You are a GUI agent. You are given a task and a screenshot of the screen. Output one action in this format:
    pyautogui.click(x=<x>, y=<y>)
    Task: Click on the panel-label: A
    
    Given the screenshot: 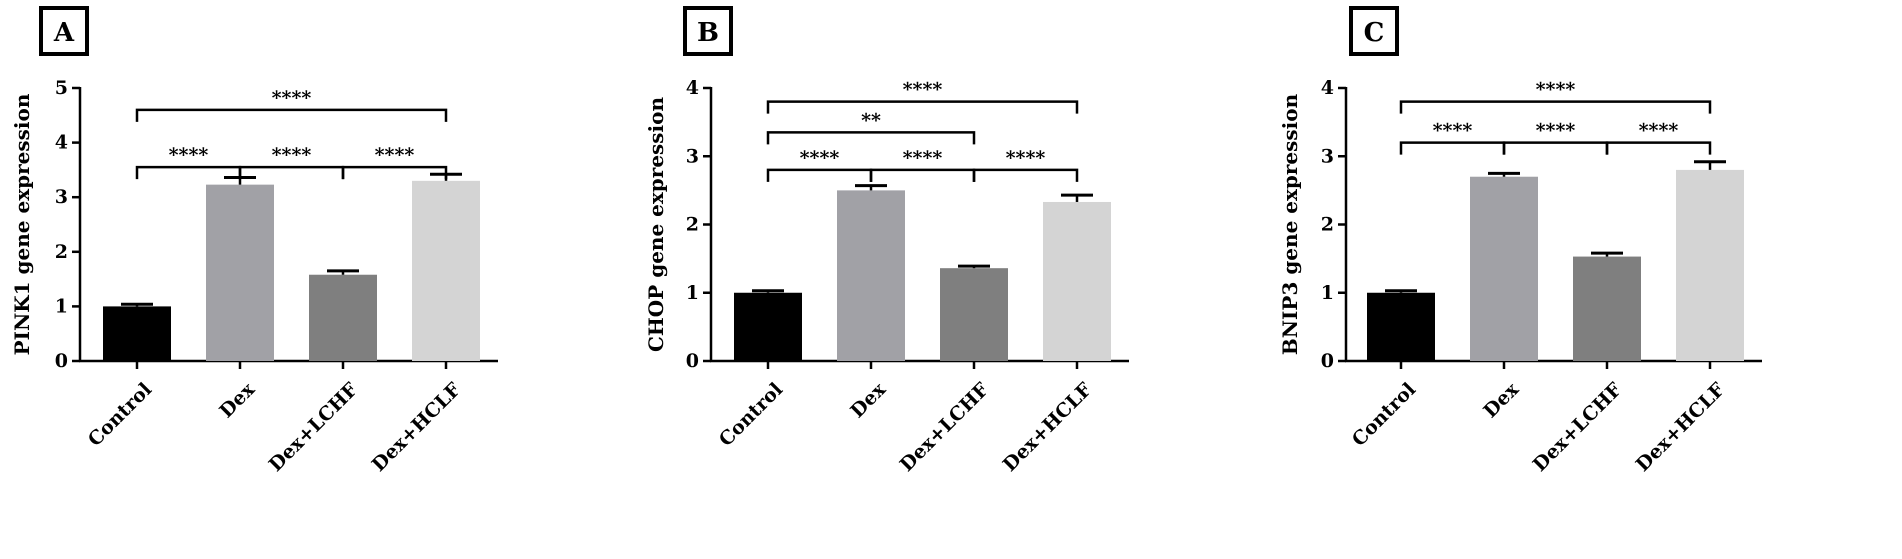 What is the action you would take?
    pyautogui.click(x=64, y=33)
    